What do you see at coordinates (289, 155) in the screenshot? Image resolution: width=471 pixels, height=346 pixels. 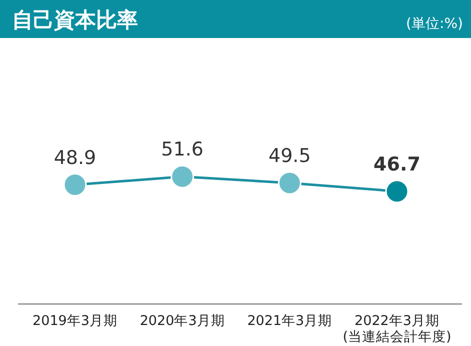 I see `data-label: 49.5` at bounding box center [289, 155].